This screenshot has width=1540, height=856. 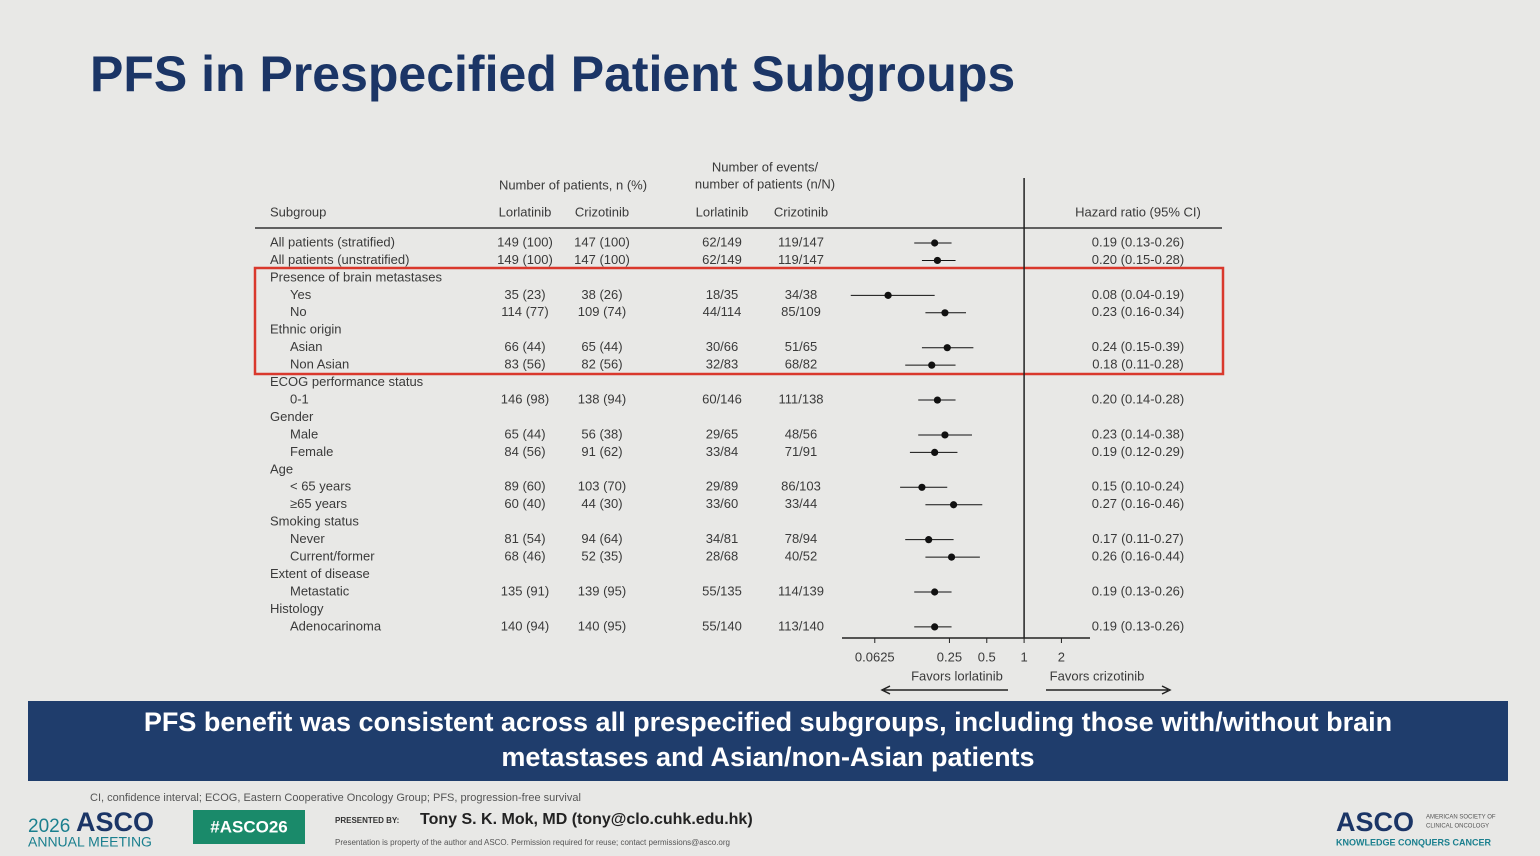 What do you see at coordinates (949, 656) in the screenshot?
I see `x-tick-label: 0.25` at bounding box center [949, 656].